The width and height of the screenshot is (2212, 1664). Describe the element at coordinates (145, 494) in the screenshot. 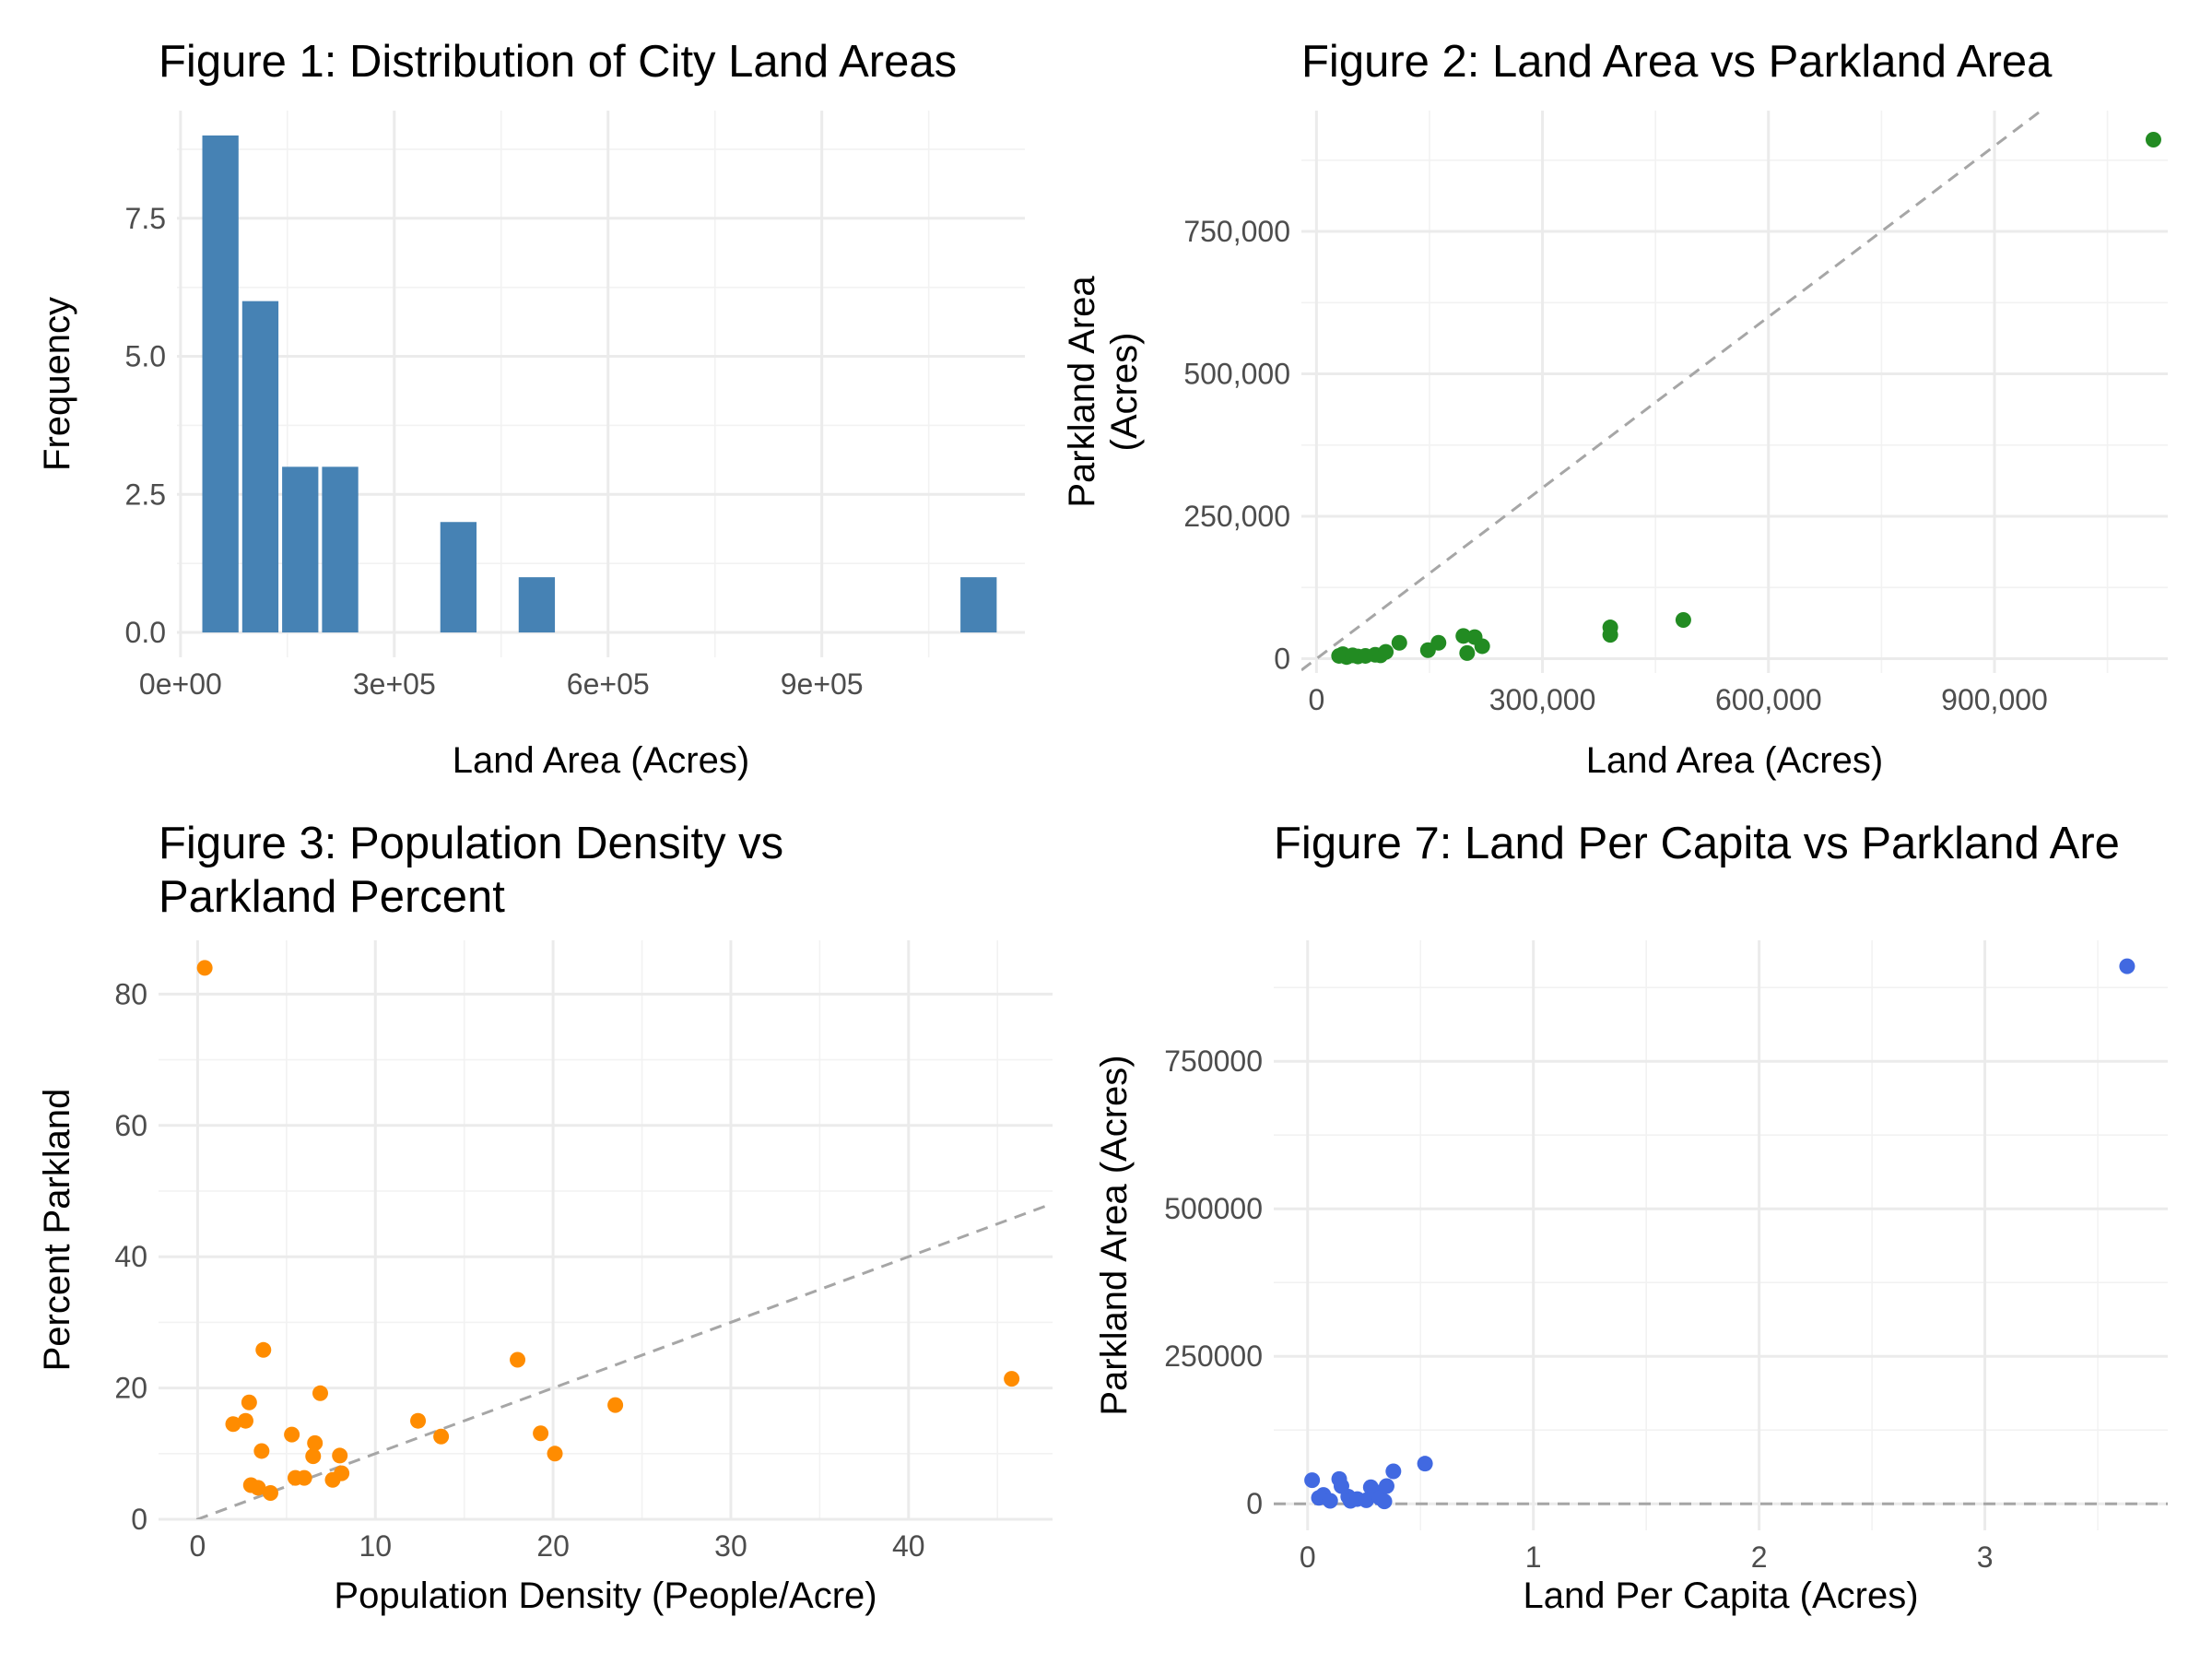

I see `y-tick-label: 2.5` at that location.